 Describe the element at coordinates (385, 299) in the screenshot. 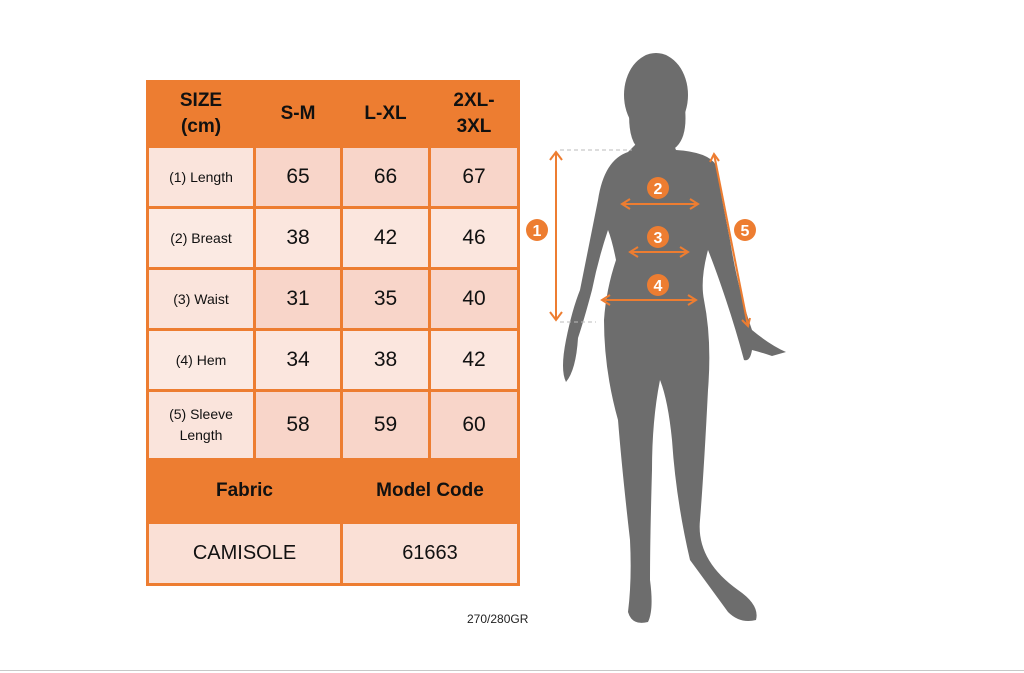

I see `cell: 35` at that location.